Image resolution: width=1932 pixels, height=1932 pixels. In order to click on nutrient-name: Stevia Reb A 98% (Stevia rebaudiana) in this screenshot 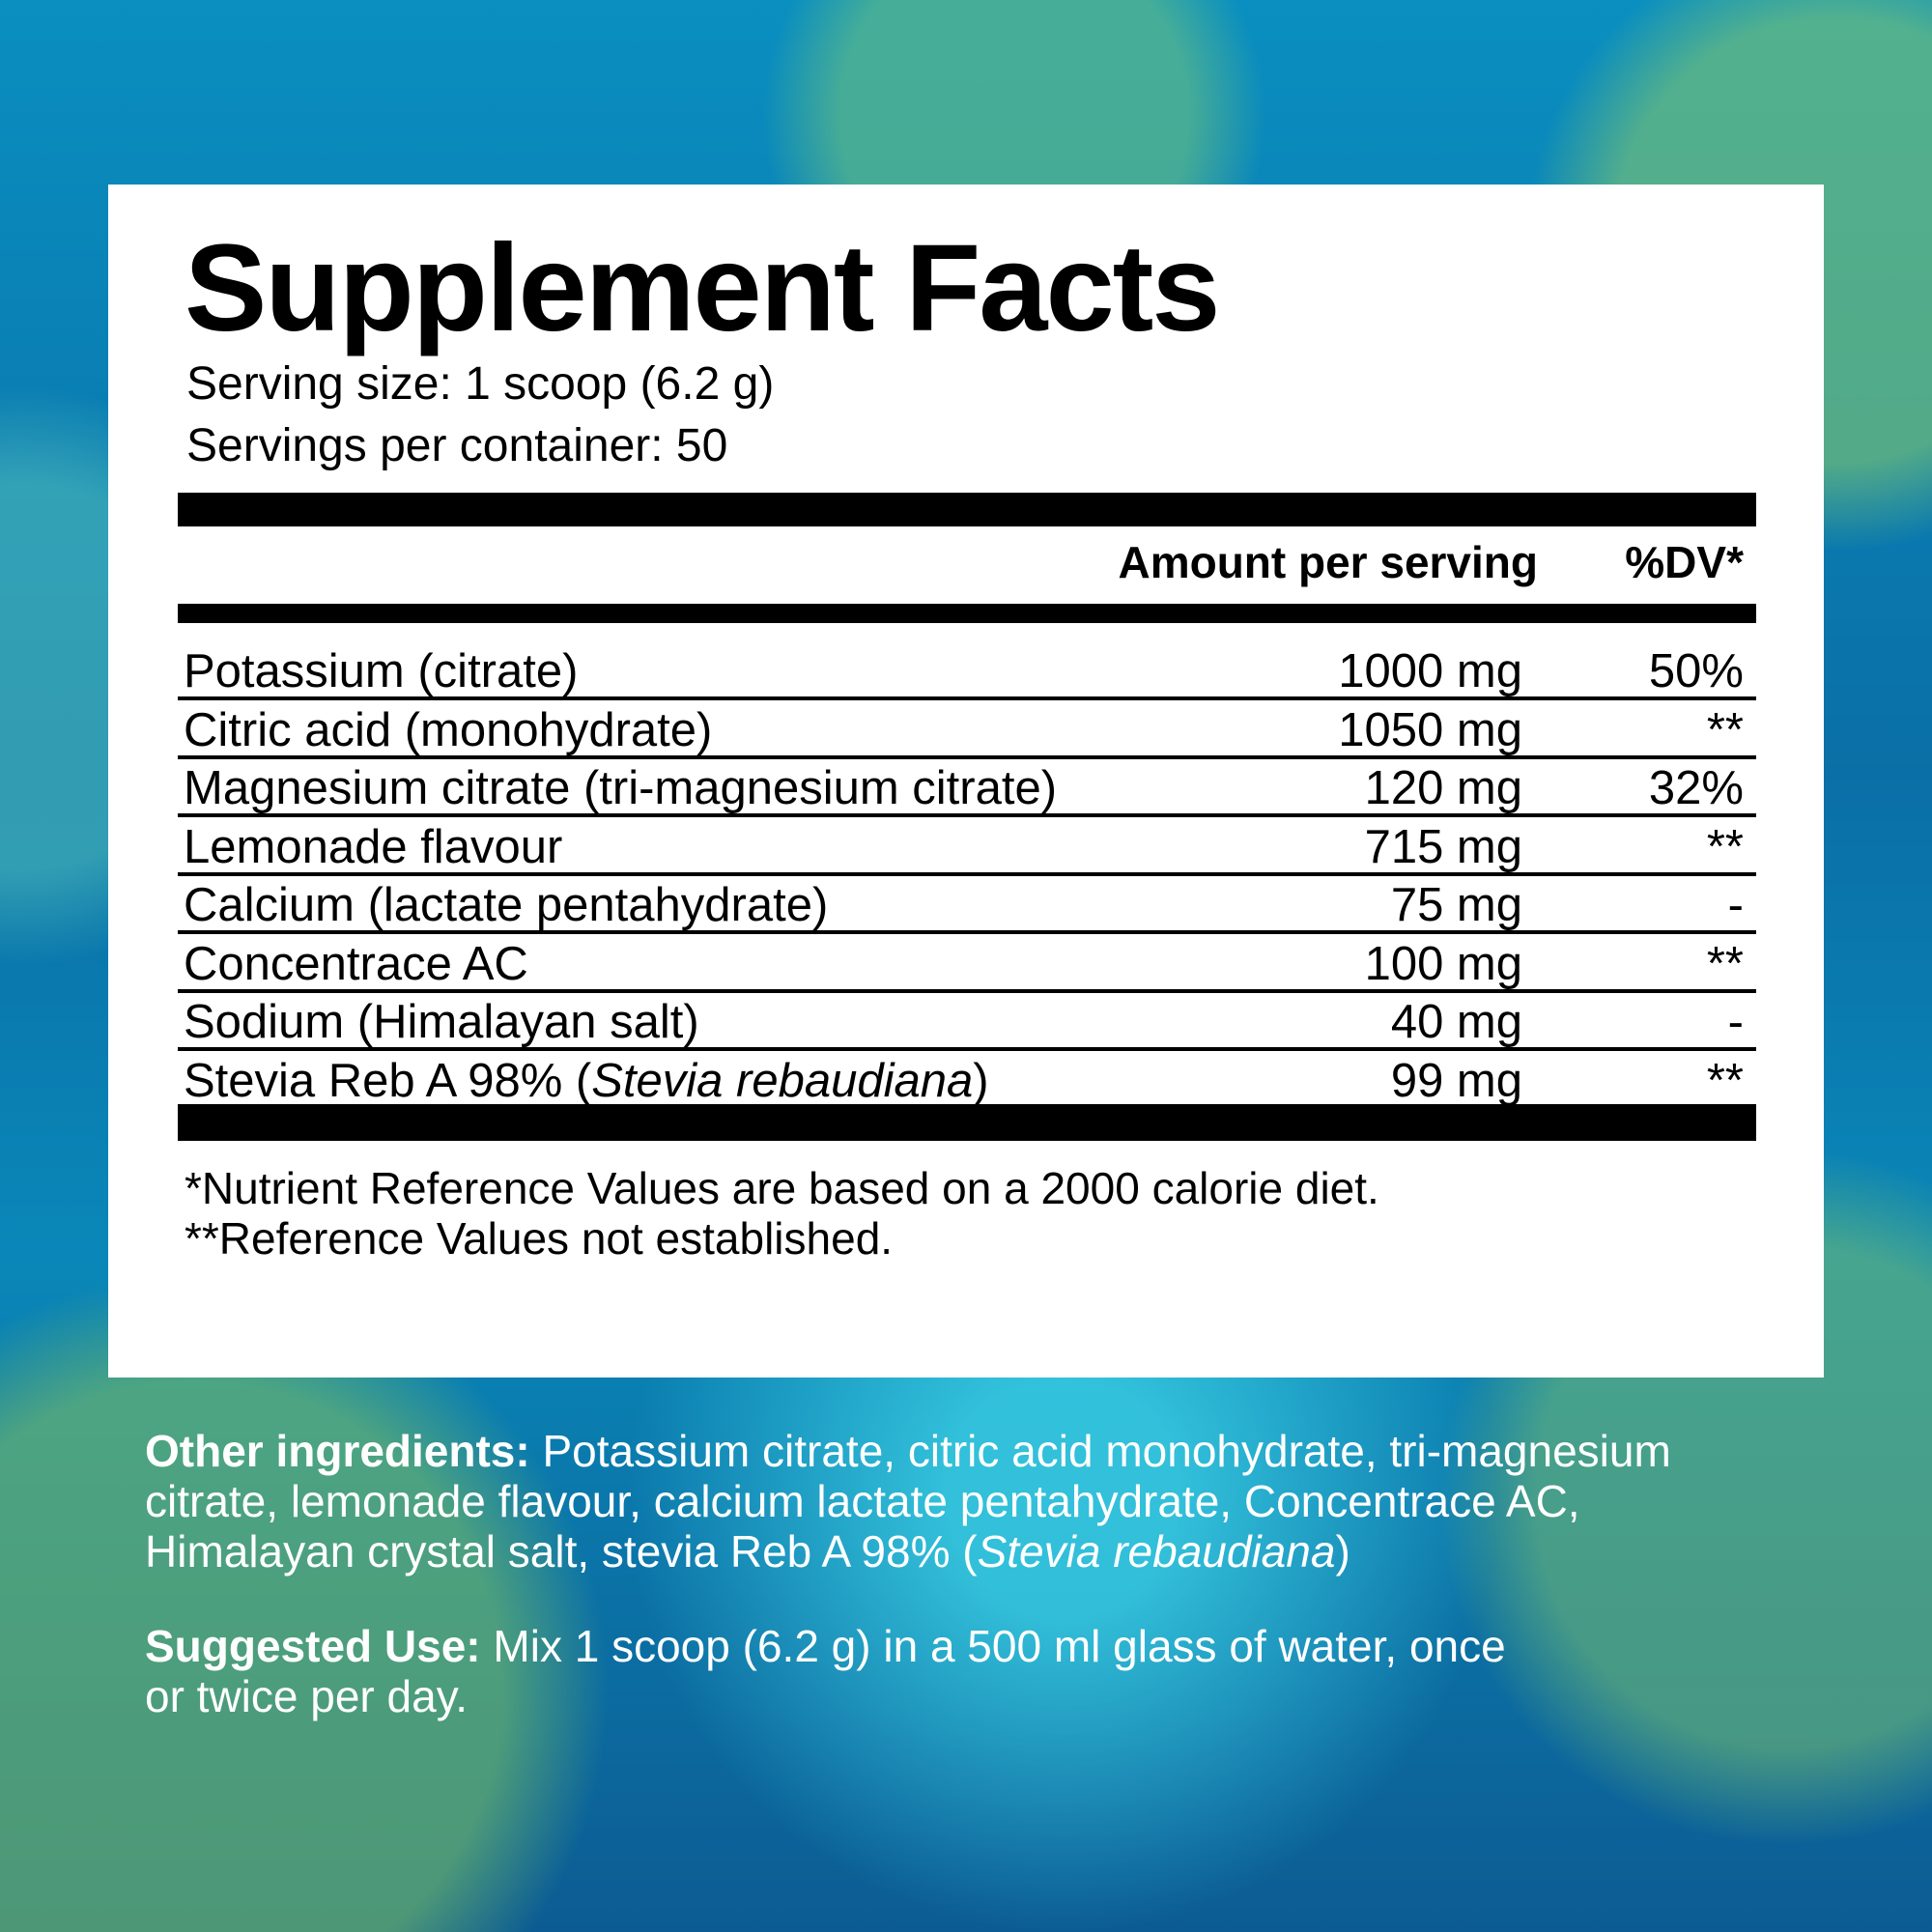, I will do `click(586, 1080)`.